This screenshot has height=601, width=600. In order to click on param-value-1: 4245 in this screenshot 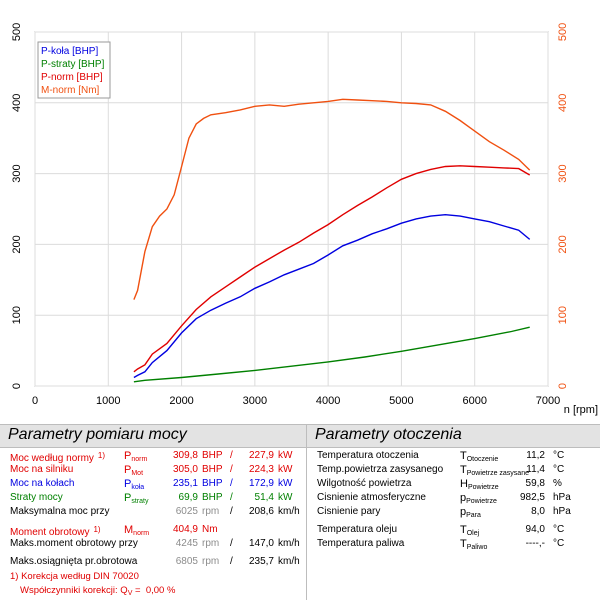, I will do `click(186, 543)`.